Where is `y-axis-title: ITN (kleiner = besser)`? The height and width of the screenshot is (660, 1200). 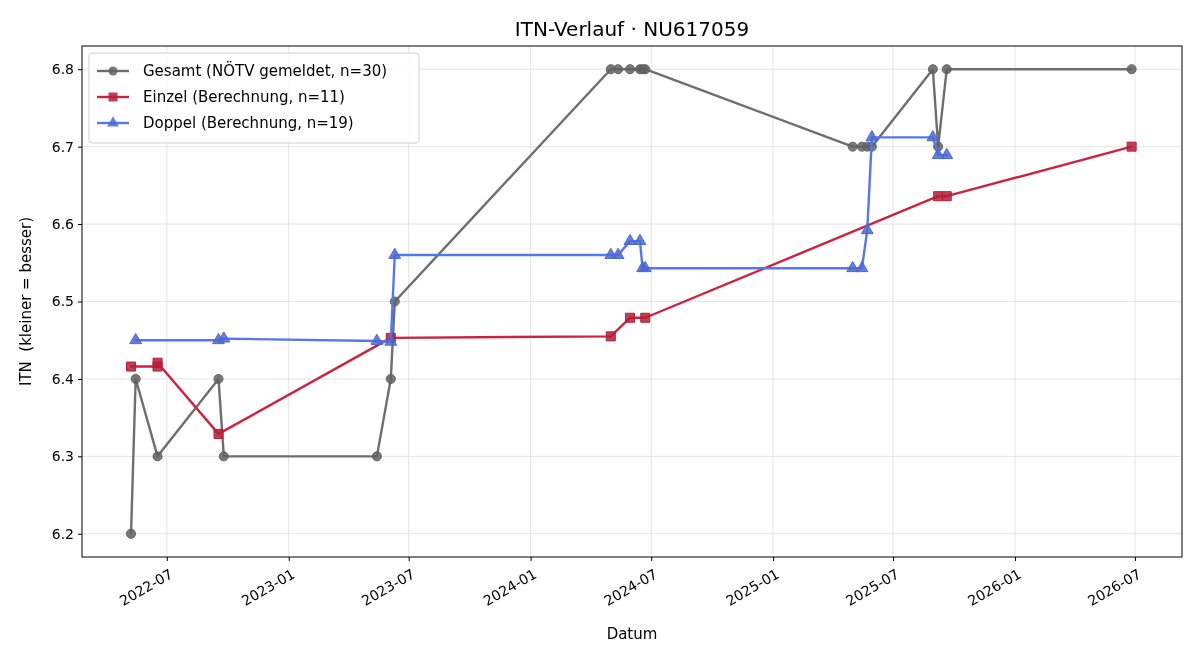 y-axis-title: ITN (kleiner = besser) is located at coordinates (26, 301).